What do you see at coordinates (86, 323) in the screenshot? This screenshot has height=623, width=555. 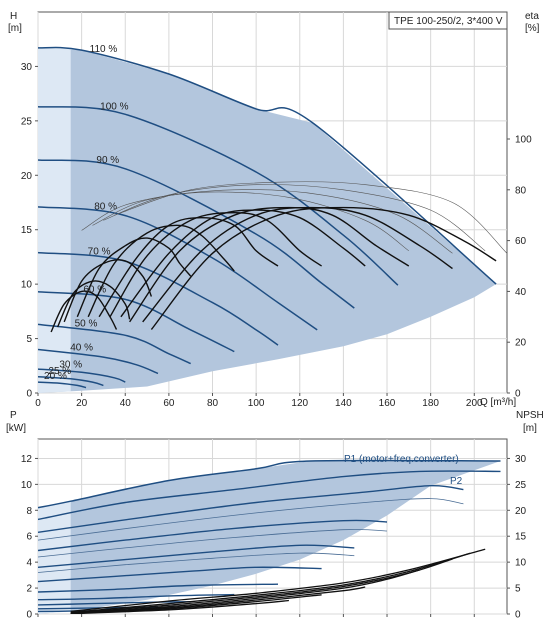 I see `speed-label: 50 %` at bounding box center [86, 323].